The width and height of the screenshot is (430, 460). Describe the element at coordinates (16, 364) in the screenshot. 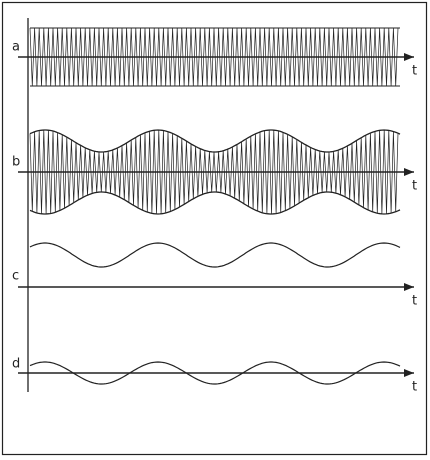

I see `panel-label: d` at that location.